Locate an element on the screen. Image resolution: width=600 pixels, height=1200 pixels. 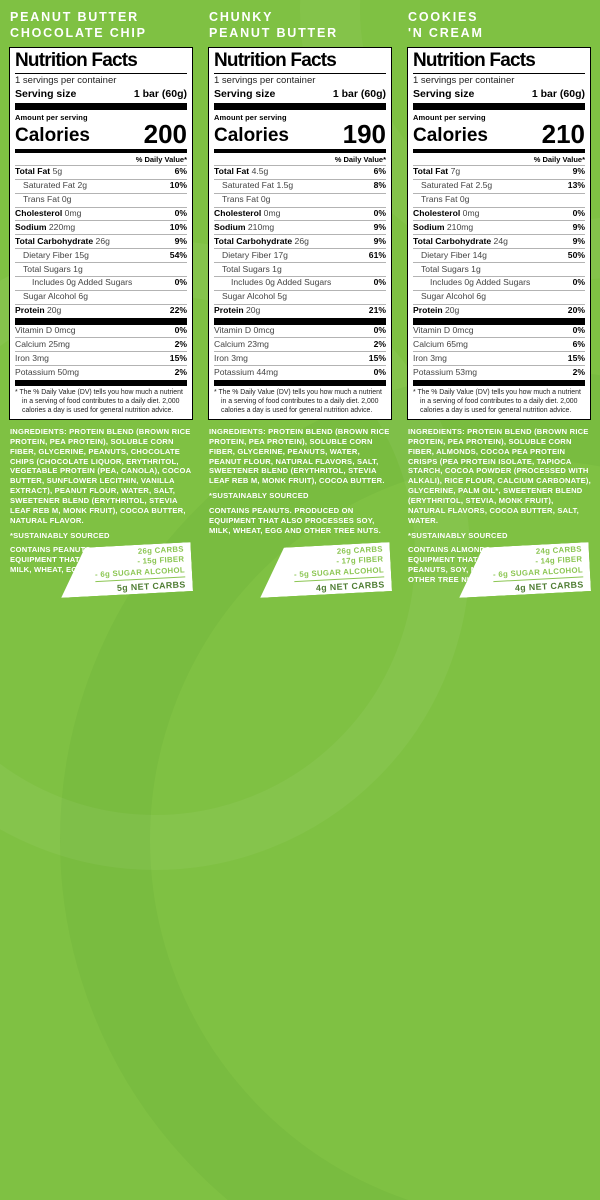
flavor-title: PEANUT BUTTER CHOCOLATE CHIP is located at coordinates (101, 26).